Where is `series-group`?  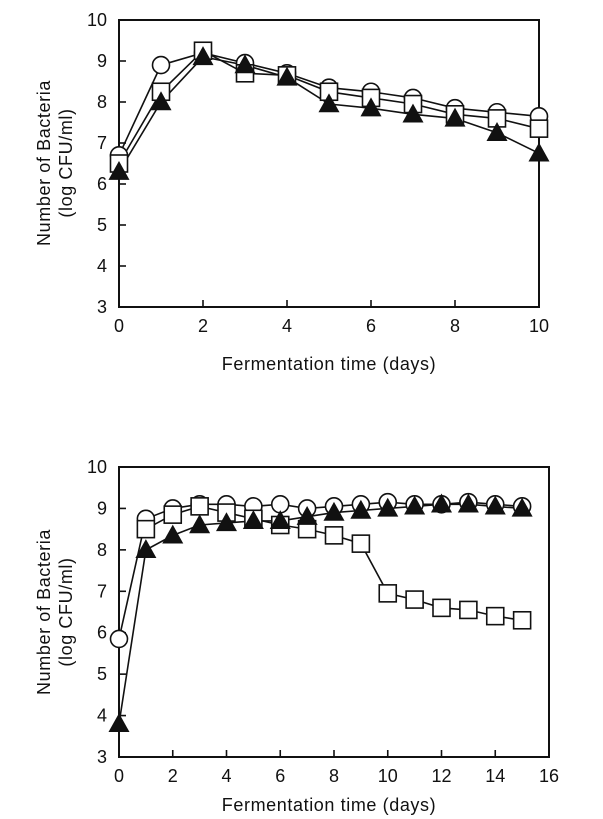
series-group is located at coordinates (329, 110).